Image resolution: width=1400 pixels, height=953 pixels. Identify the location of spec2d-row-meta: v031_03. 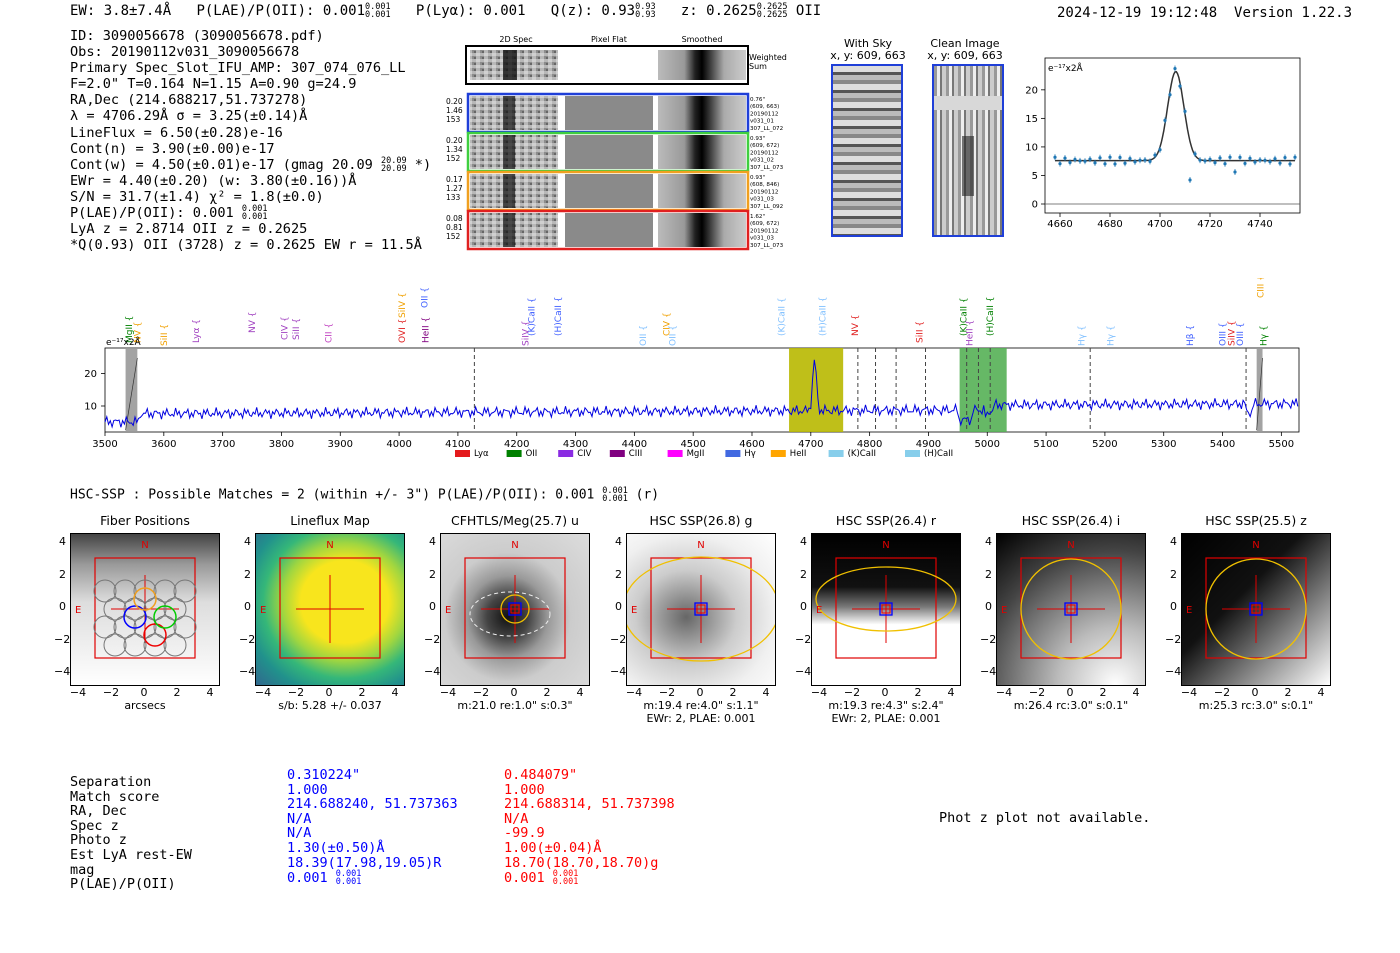
(762, 200).